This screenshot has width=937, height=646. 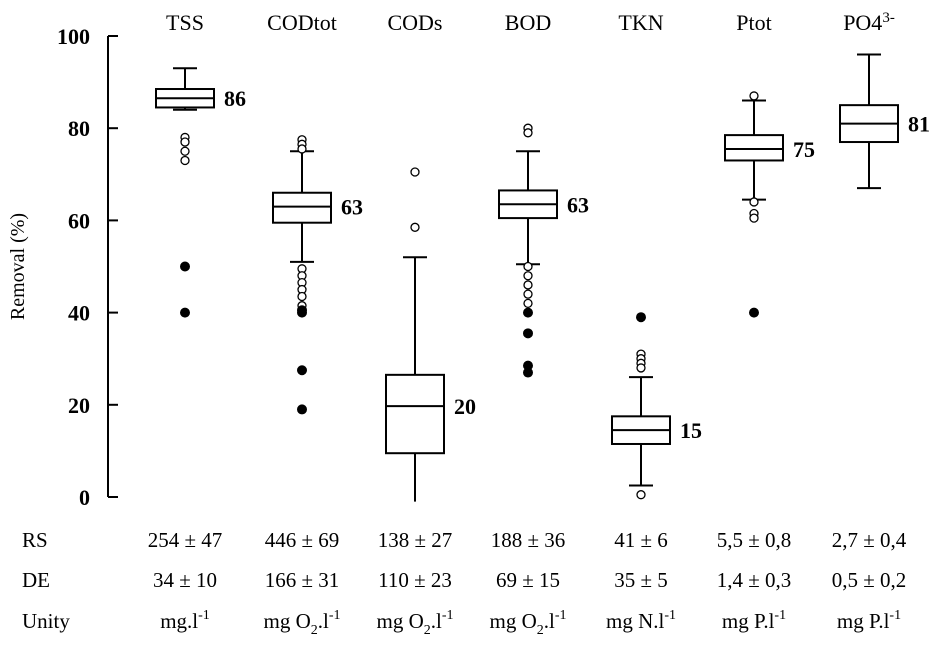 I want to click on median-label: 86, so click(x=235, y=98).